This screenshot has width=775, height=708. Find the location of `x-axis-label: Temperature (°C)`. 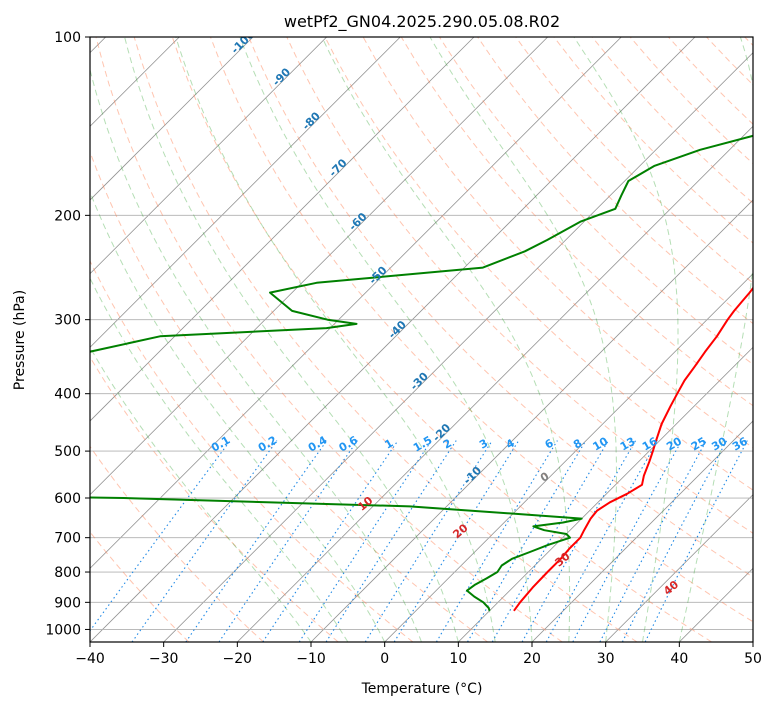

x-axis-label: Temperature (°C) is located at coordinates (422, 689).